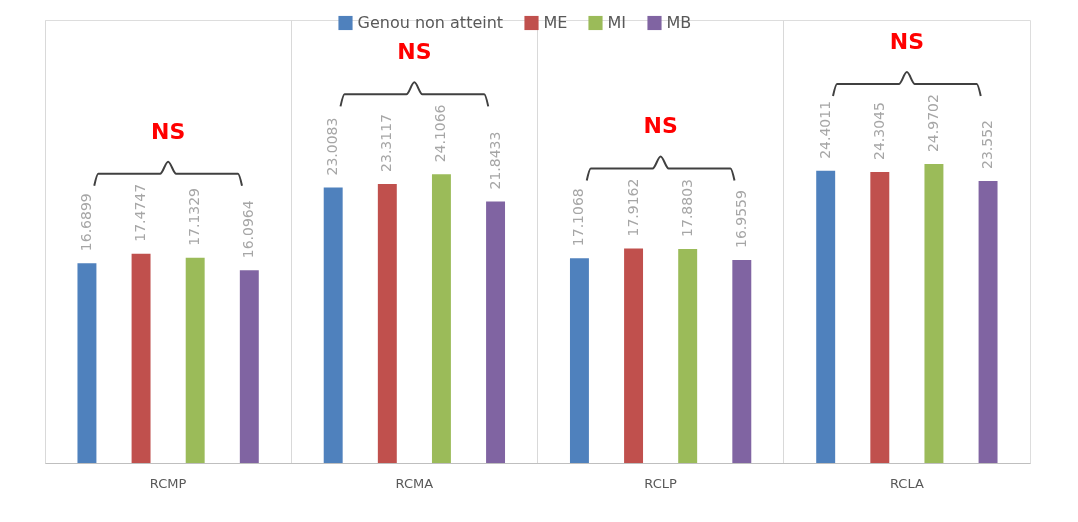 The height and width of the screenshot is (522, 1078). Describe the element at coordinates (248, 229) in the screenshot. I see `data-label: 16.0964` at that location.